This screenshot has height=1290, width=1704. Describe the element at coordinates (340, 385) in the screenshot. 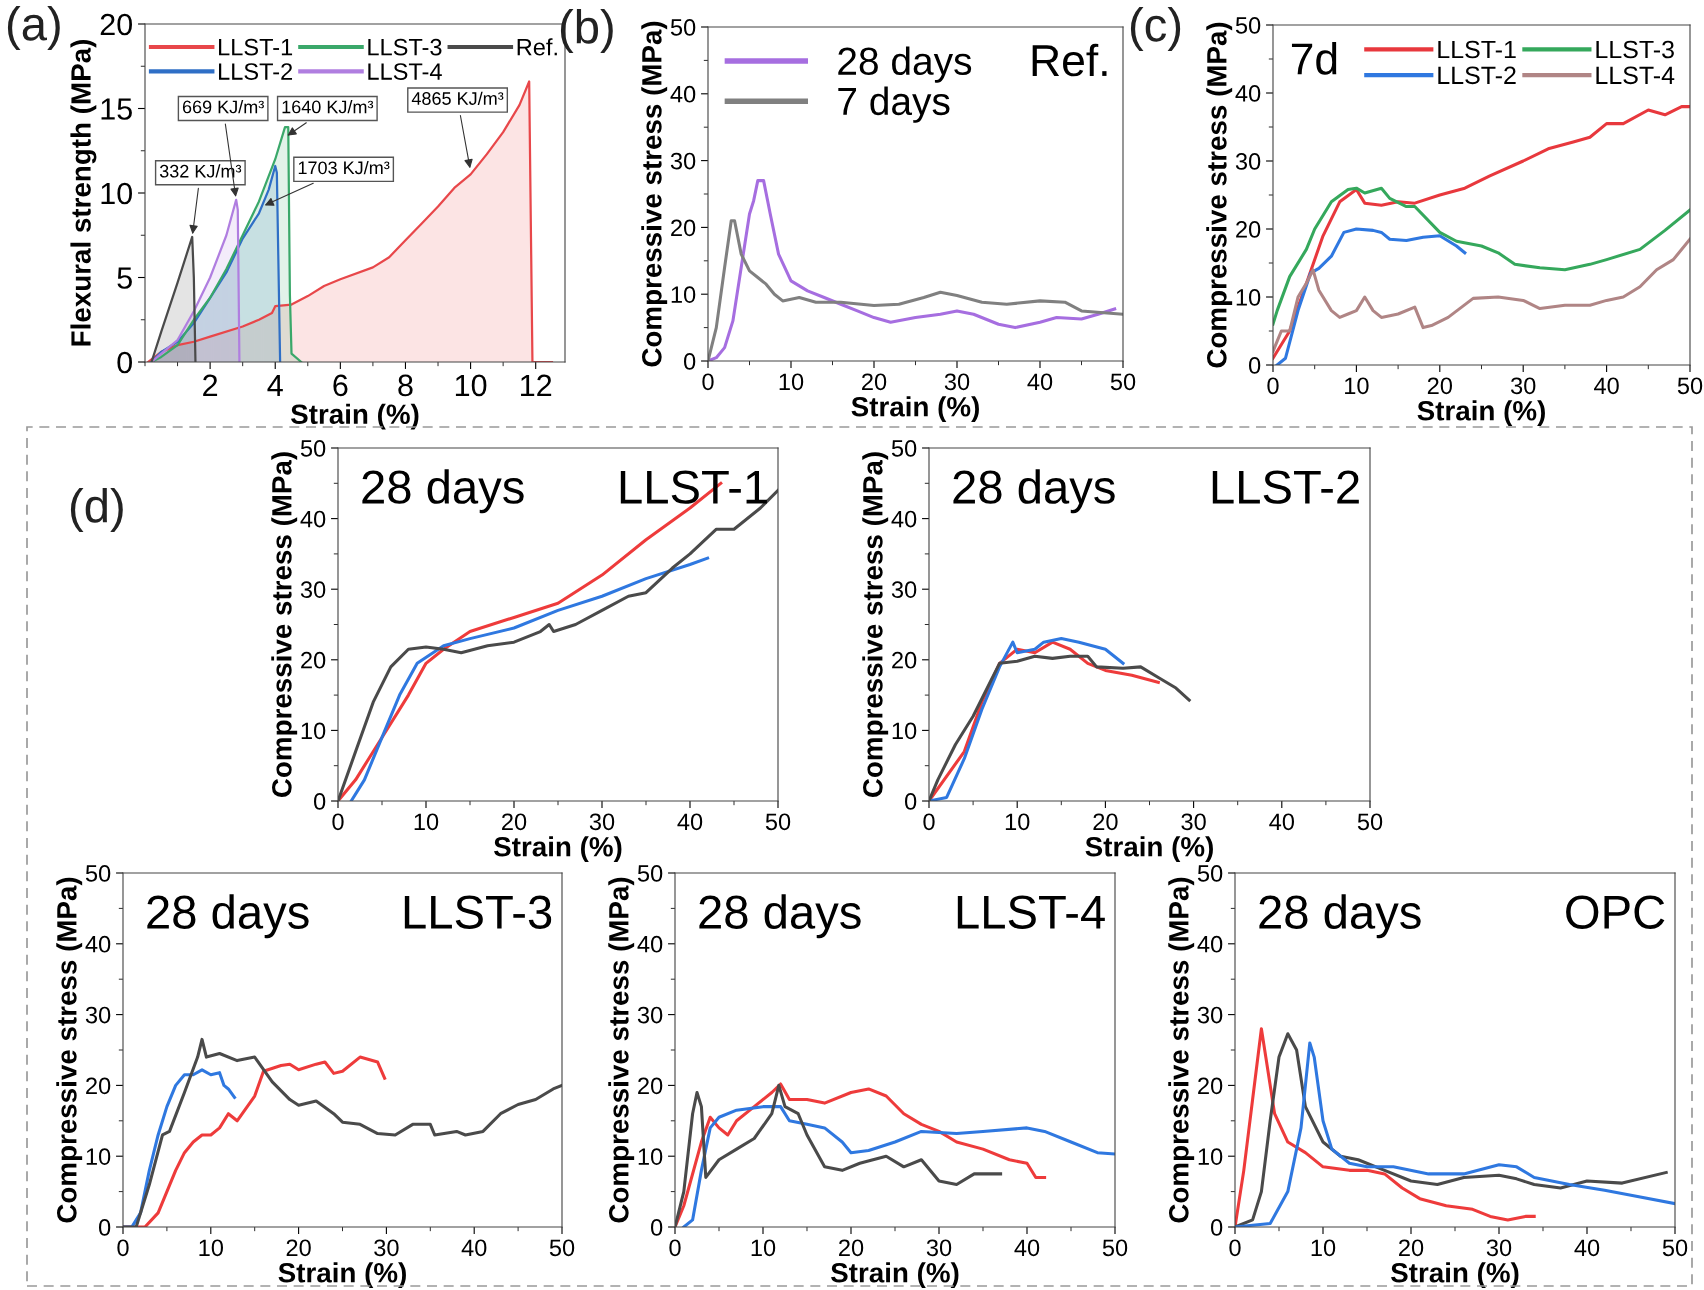

I see `x-tick-label: 6` at that location.